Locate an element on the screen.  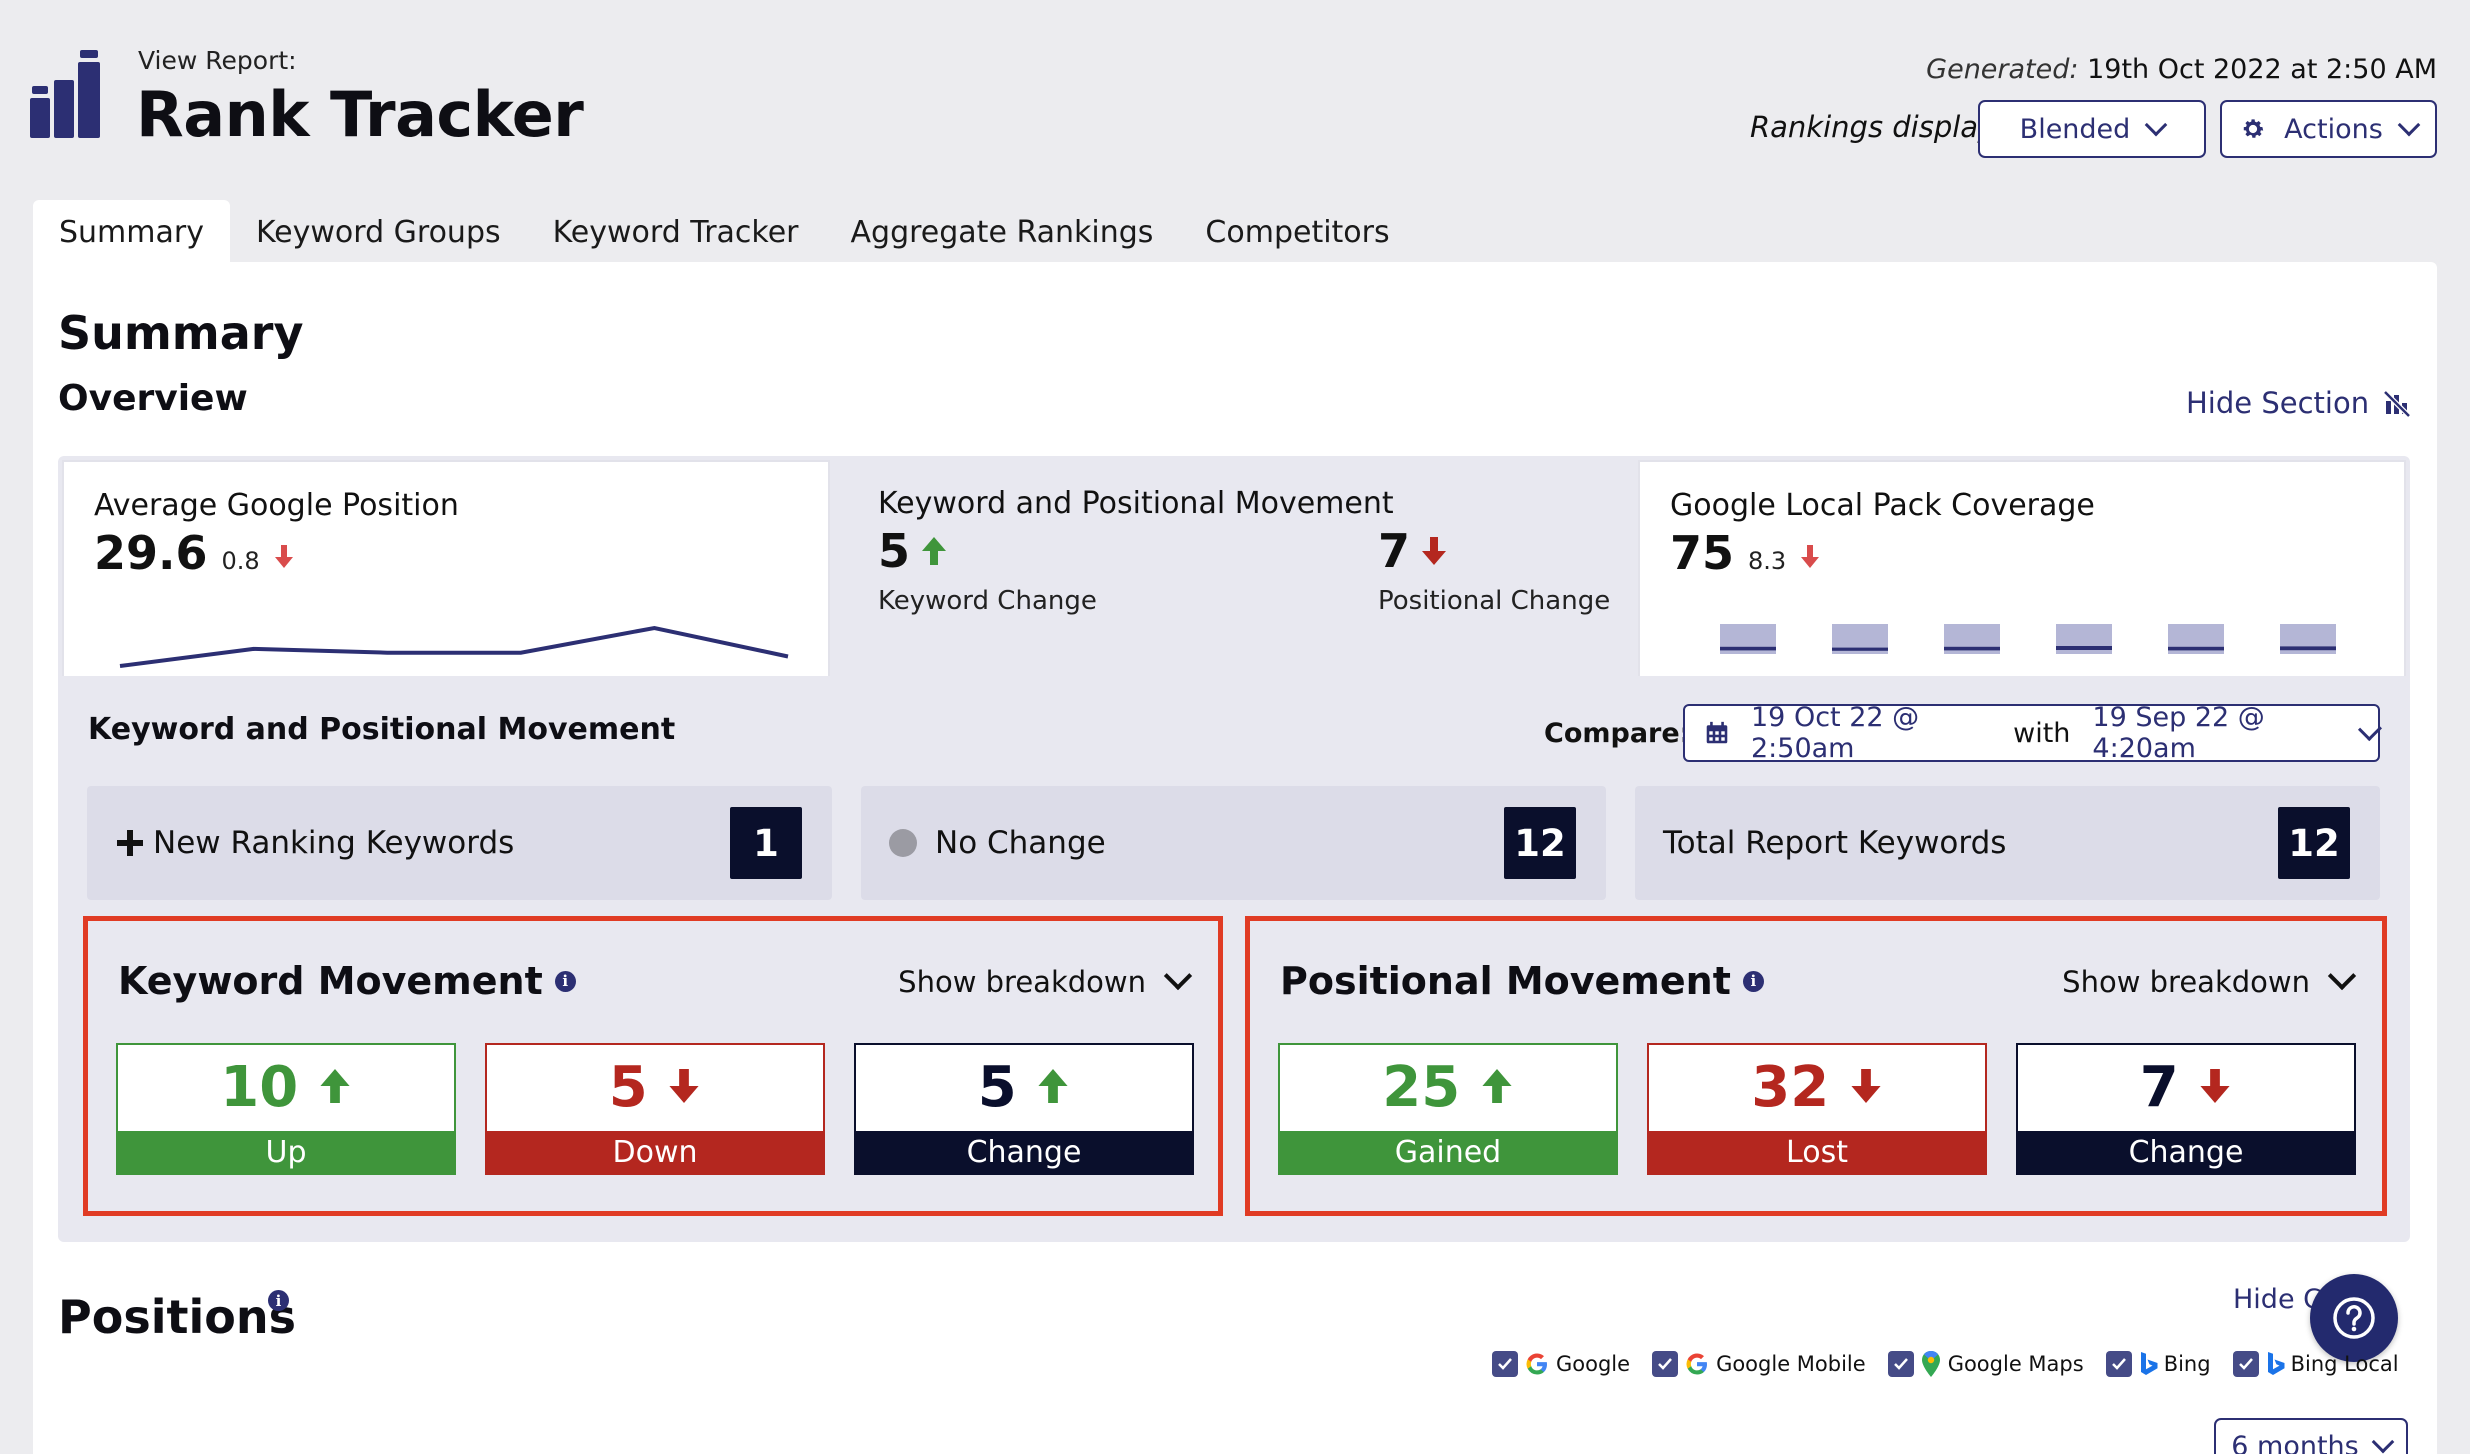
generated-value: 19th Oct 2022 at 2:50 AM is located at coordinates (2262, 69).